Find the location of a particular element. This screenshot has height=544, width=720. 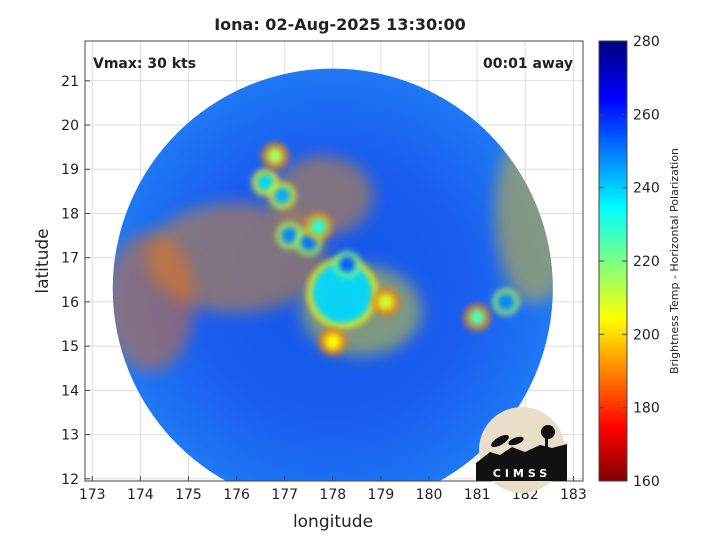

x-tick-label: 175 is located at coordinates (188, 495).